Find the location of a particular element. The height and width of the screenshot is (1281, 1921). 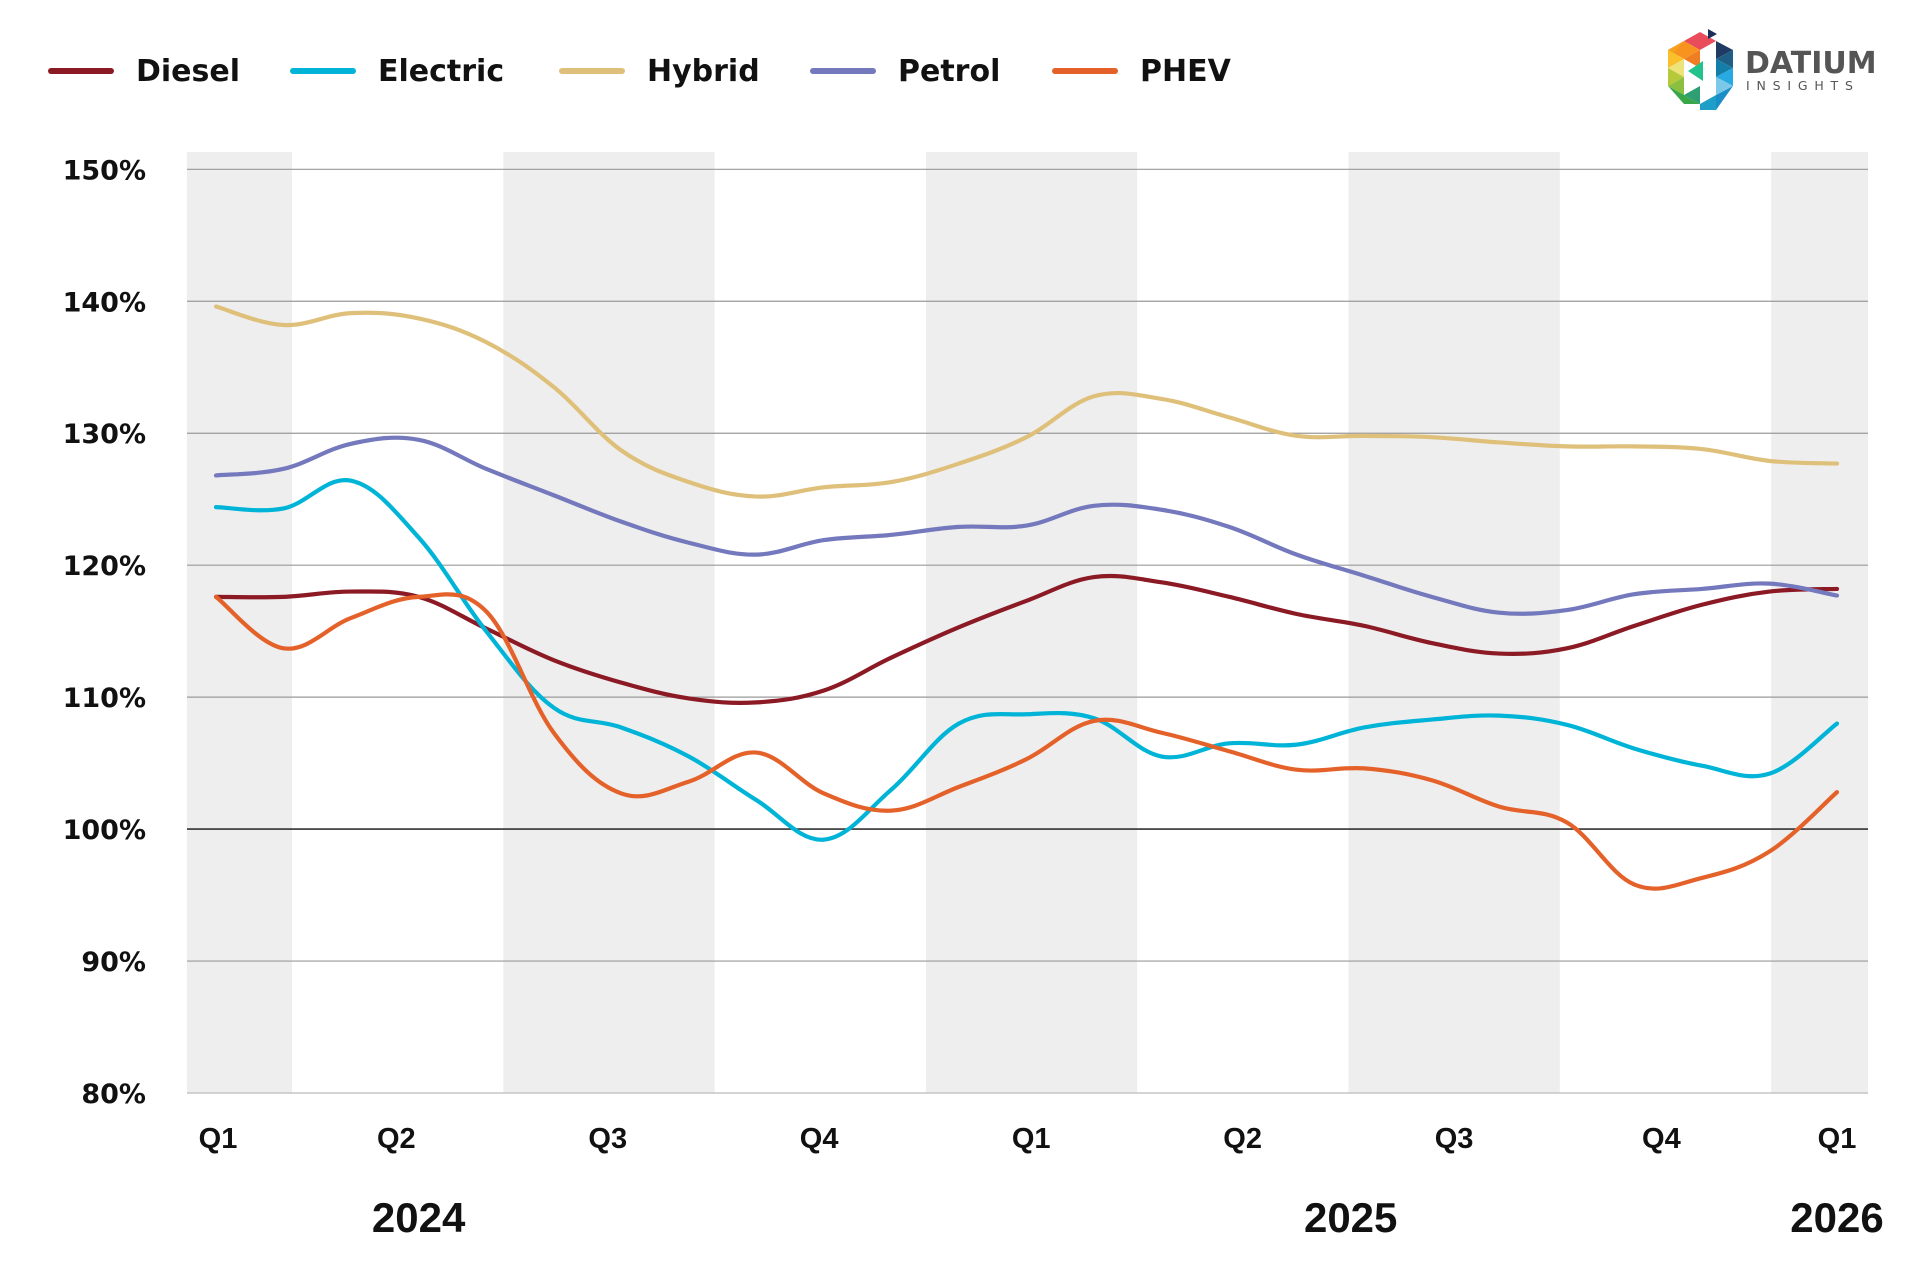

legend-item-diesel: Diesel is located at coordinates (144, 71).